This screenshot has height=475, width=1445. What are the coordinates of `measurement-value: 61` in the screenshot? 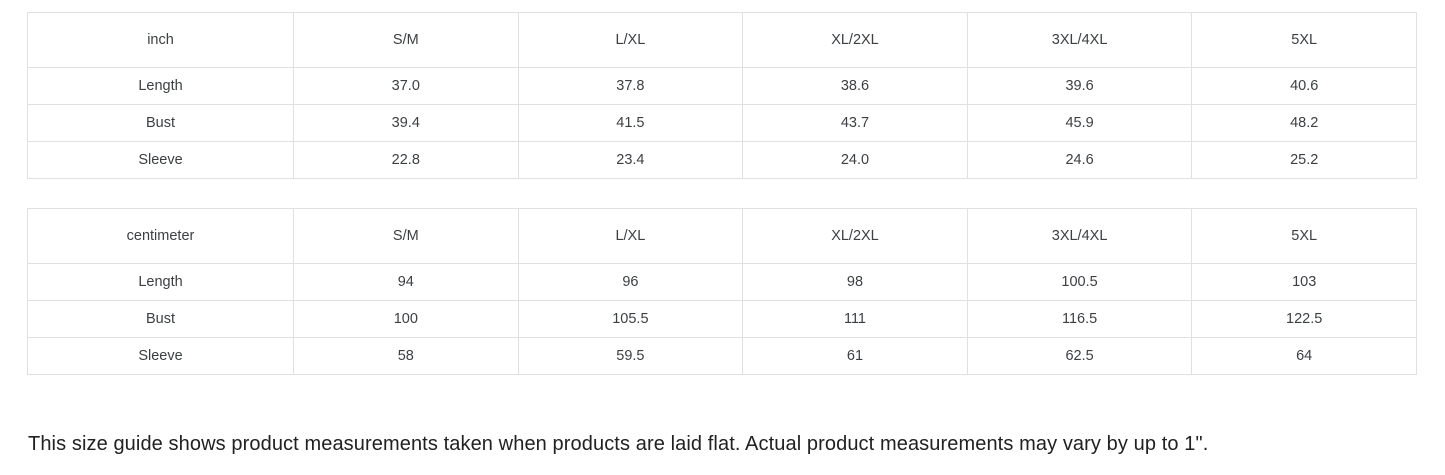 It's located at (855, 356).